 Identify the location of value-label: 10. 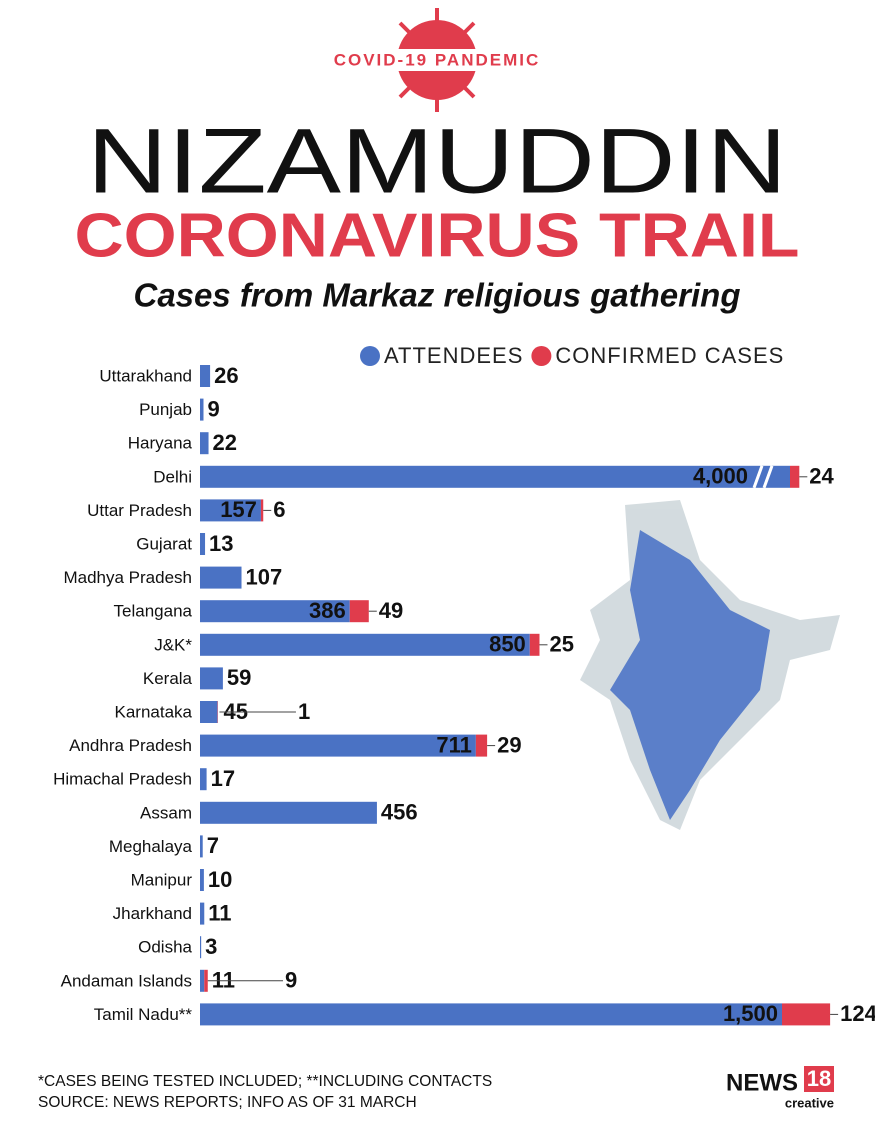
(220, 879).